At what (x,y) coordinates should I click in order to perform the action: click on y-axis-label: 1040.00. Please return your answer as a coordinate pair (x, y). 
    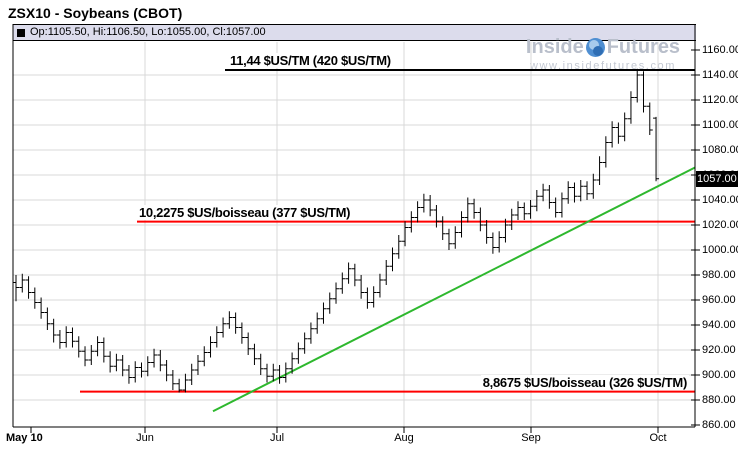
    Looking at the image, I should click on (720, 199).